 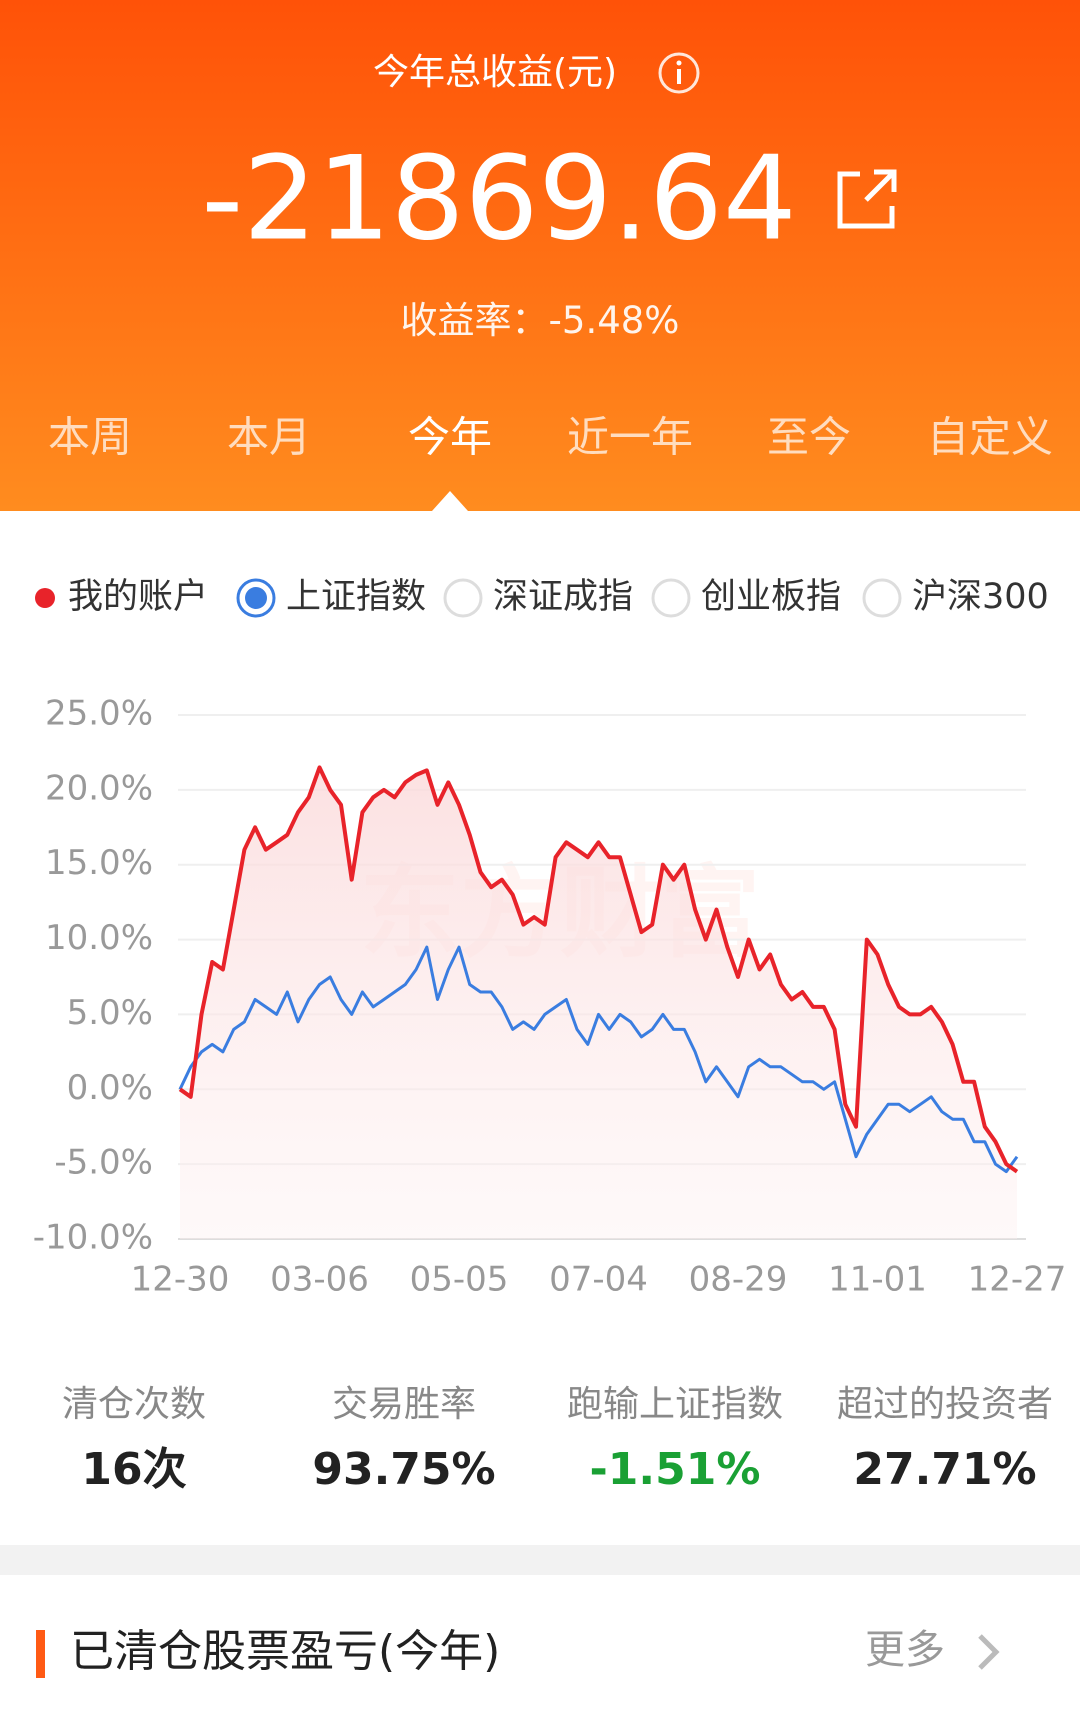 What do you see at coordinates (675, 1469) in the screenshot?
I see `stat-value: -1.51%` at bounding box center [675, 1469].